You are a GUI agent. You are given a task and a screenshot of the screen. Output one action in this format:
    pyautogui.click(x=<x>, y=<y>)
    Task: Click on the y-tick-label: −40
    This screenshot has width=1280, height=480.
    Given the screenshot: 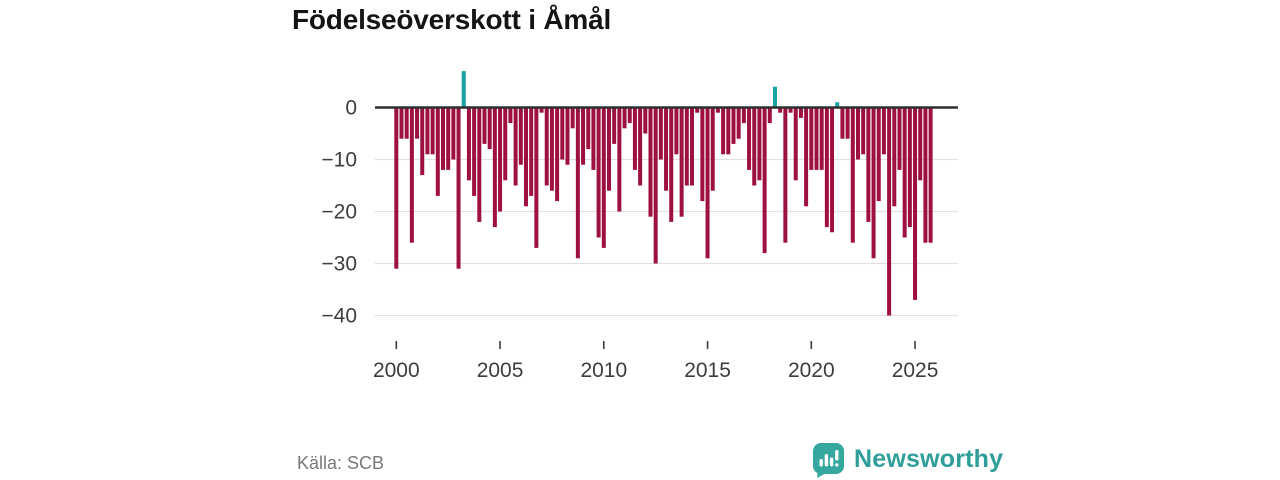 What is the action you would take?
    pyautogui.click(x=339, y=316)
    